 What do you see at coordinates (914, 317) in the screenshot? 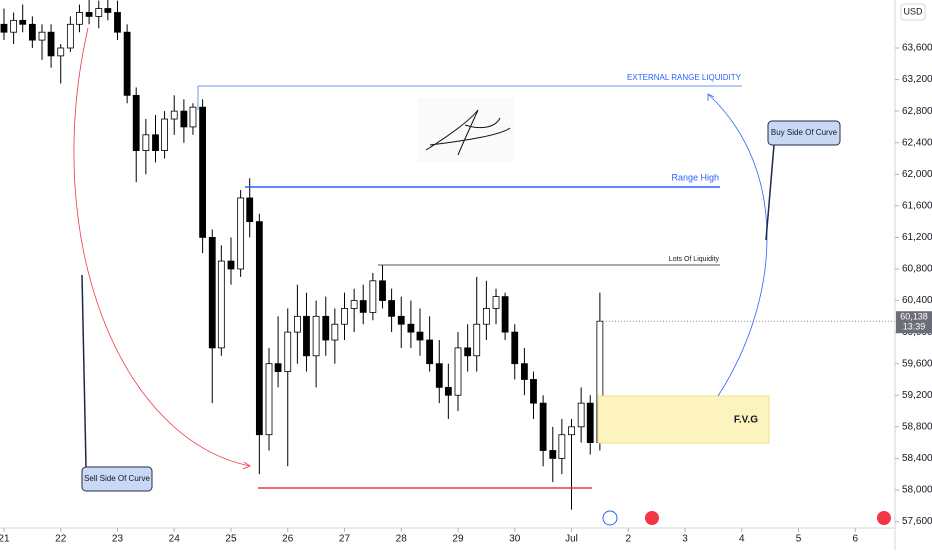
I see `last-price-label: 60,138` at bounding box center [914, 317].